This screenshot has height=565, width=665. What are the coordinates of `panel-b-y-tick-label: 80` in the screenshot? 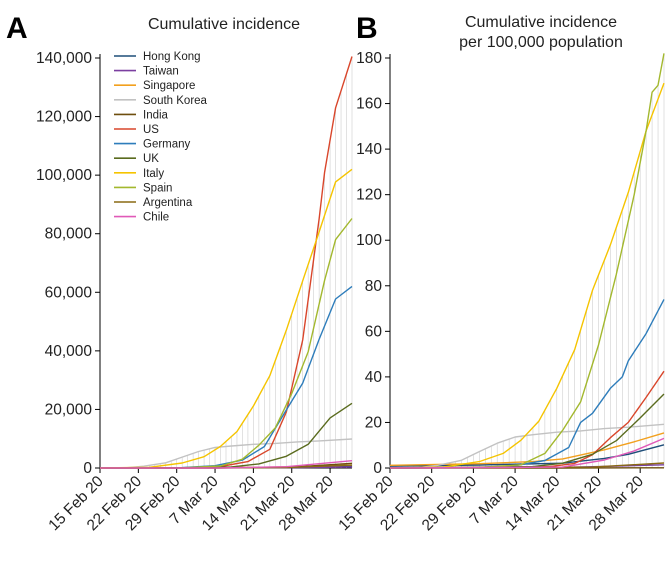 It's located at (374, 286).